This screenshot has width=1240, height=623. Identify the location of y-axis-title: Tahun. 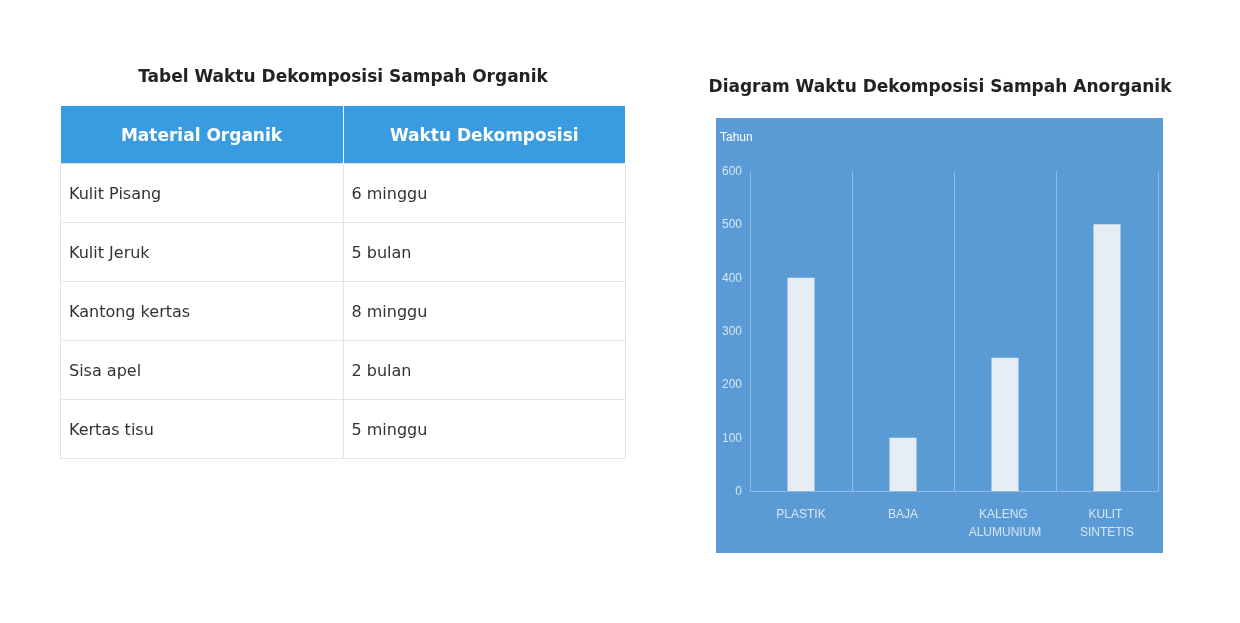
(736, 137).